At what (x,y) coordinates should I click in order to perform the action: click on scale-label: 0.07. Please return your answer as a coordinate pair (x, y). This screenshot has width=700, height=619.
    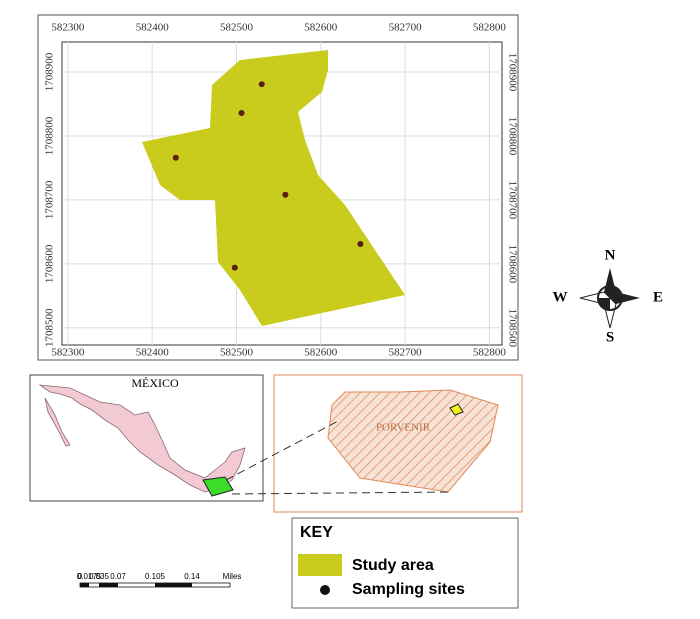
    Looking at the image, I should click on (118, 576).